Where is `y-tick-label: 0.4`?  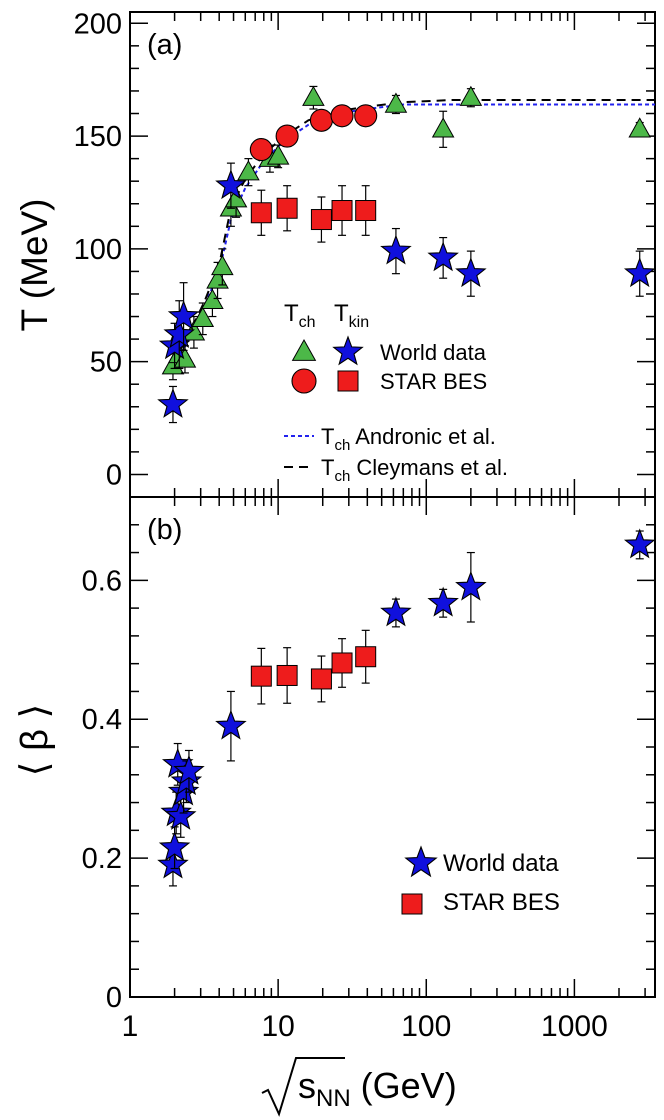 y-tick-label: 0.4 is located at coordinates (102, 720).